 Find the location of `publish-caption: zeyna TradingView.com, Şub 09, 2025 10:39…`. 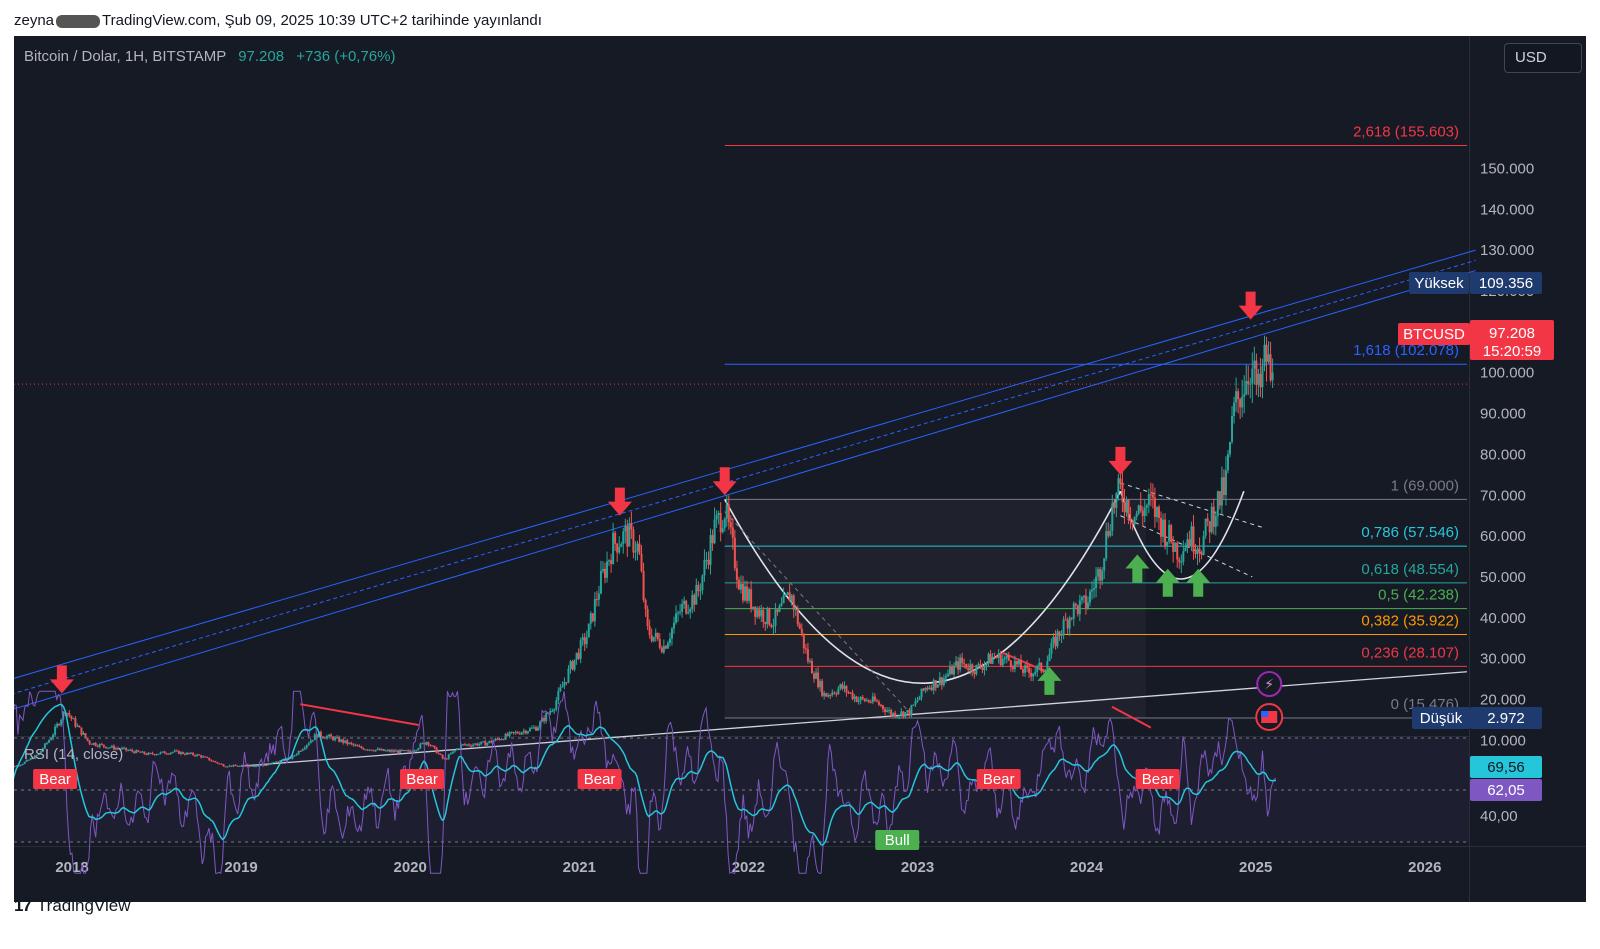

publish-caption: zeyna TradingView.com, Şub 09, 2025 10:39… is located at coordinates (278, 20).